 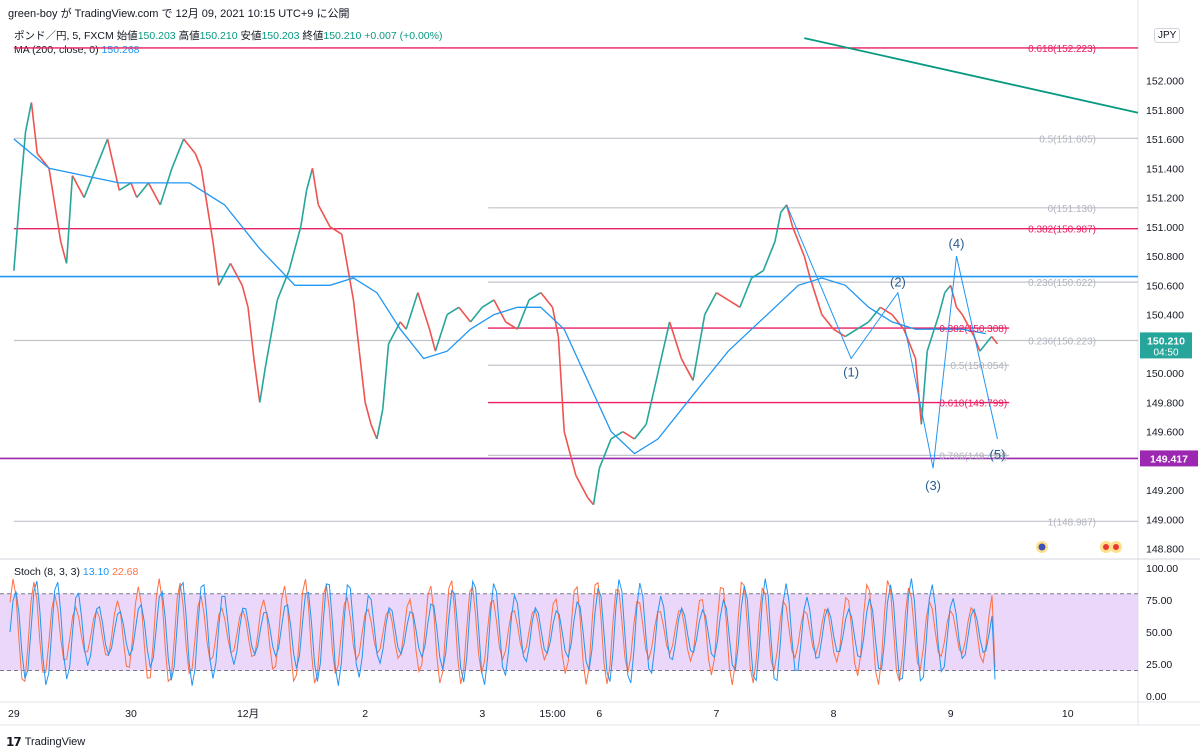 What do you see at coordinates (1167, 35) in the screenshot?
I see `currency-button: JPY` at bounding box center [1167, 35].